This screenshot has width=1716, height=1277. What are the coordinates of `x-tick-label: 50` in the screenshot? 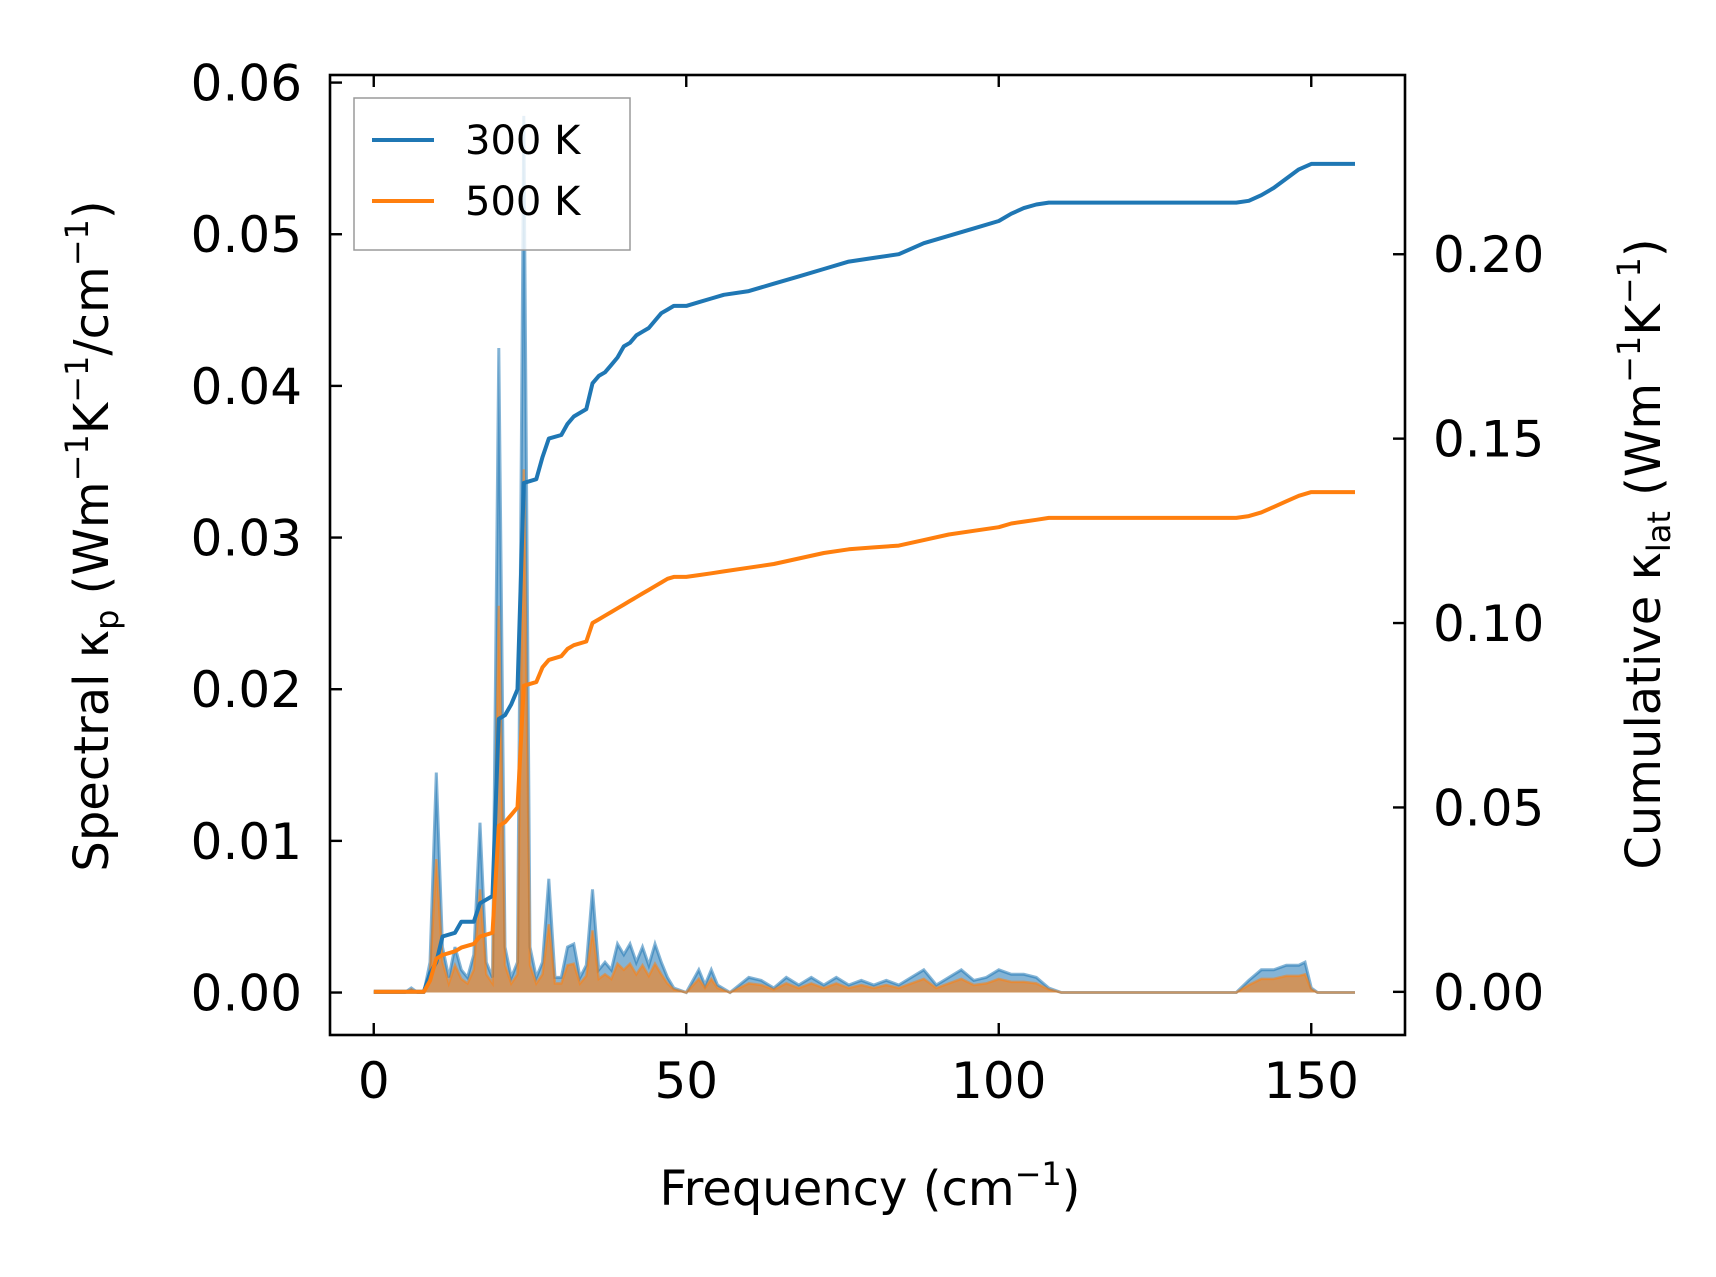 It's located at (686, 1081).